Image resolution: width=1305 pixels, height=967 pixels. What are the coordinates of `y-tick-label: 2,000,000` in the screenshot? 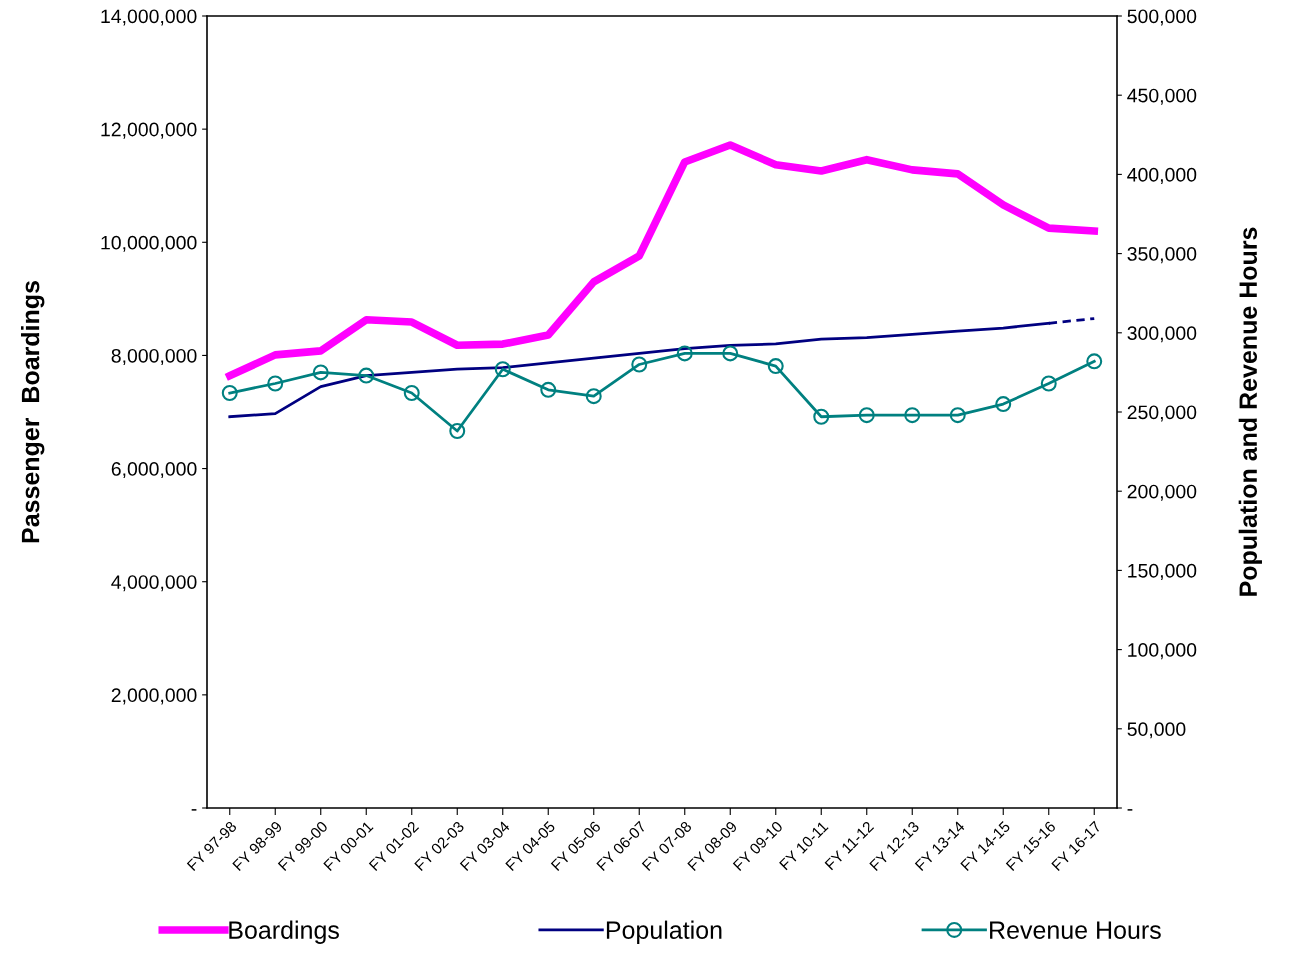 It's located at (154, 696).